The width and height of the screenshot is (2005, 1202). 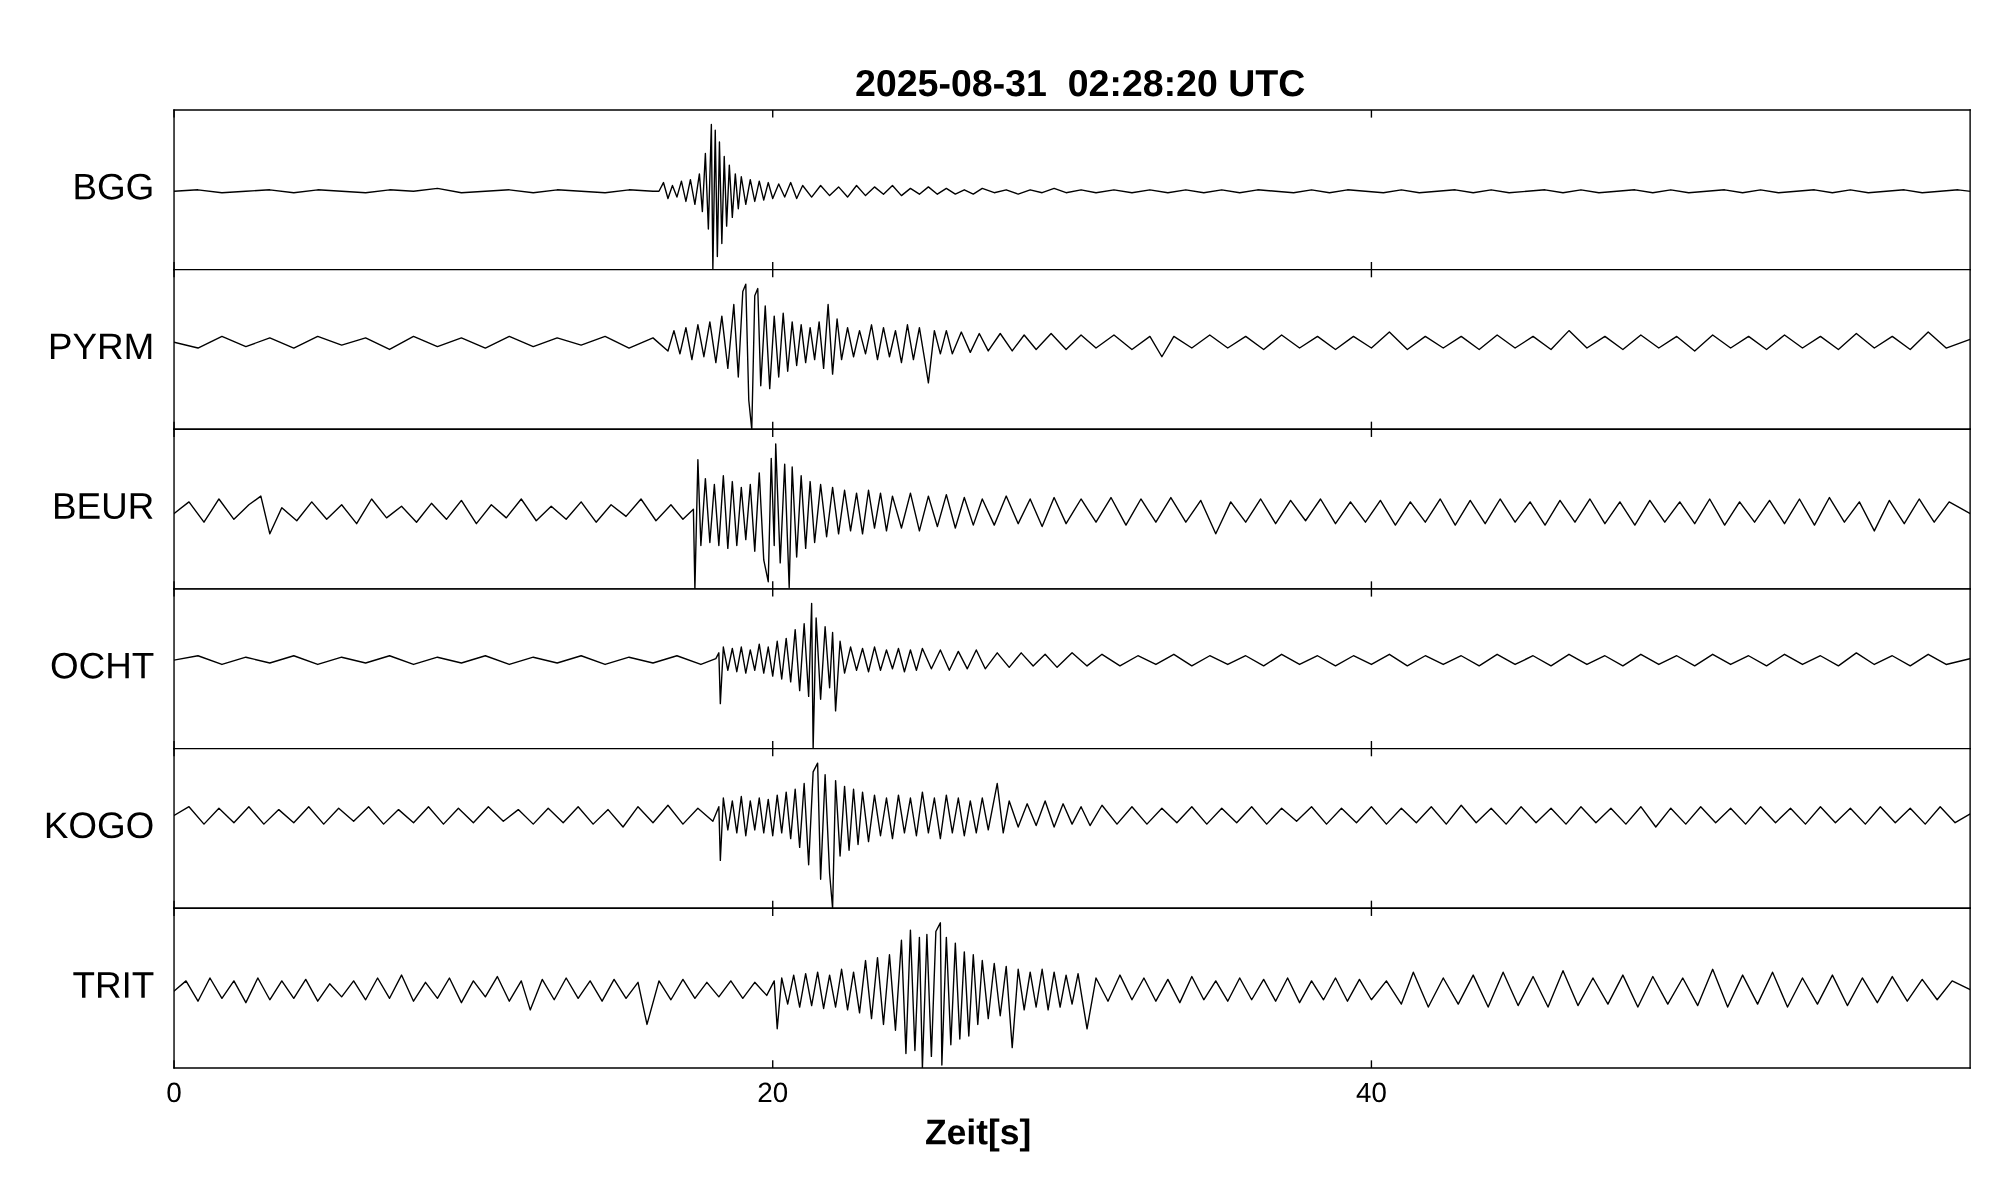 What do you see at coordinates (113, 985) in the screenshot?
I see `y-axis-title: TRIT` at bounding box center [113, 985].